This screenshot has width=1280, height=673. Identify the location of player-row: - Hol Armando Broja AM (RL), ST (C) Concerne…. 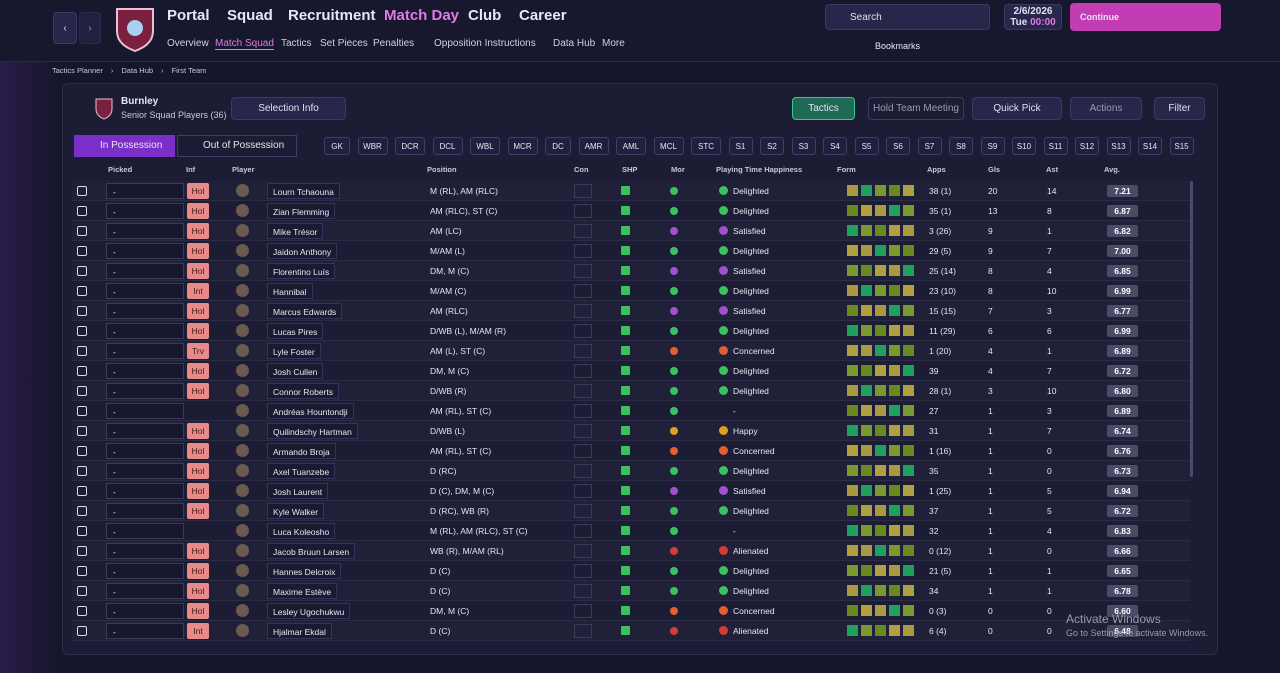
(631, 451).